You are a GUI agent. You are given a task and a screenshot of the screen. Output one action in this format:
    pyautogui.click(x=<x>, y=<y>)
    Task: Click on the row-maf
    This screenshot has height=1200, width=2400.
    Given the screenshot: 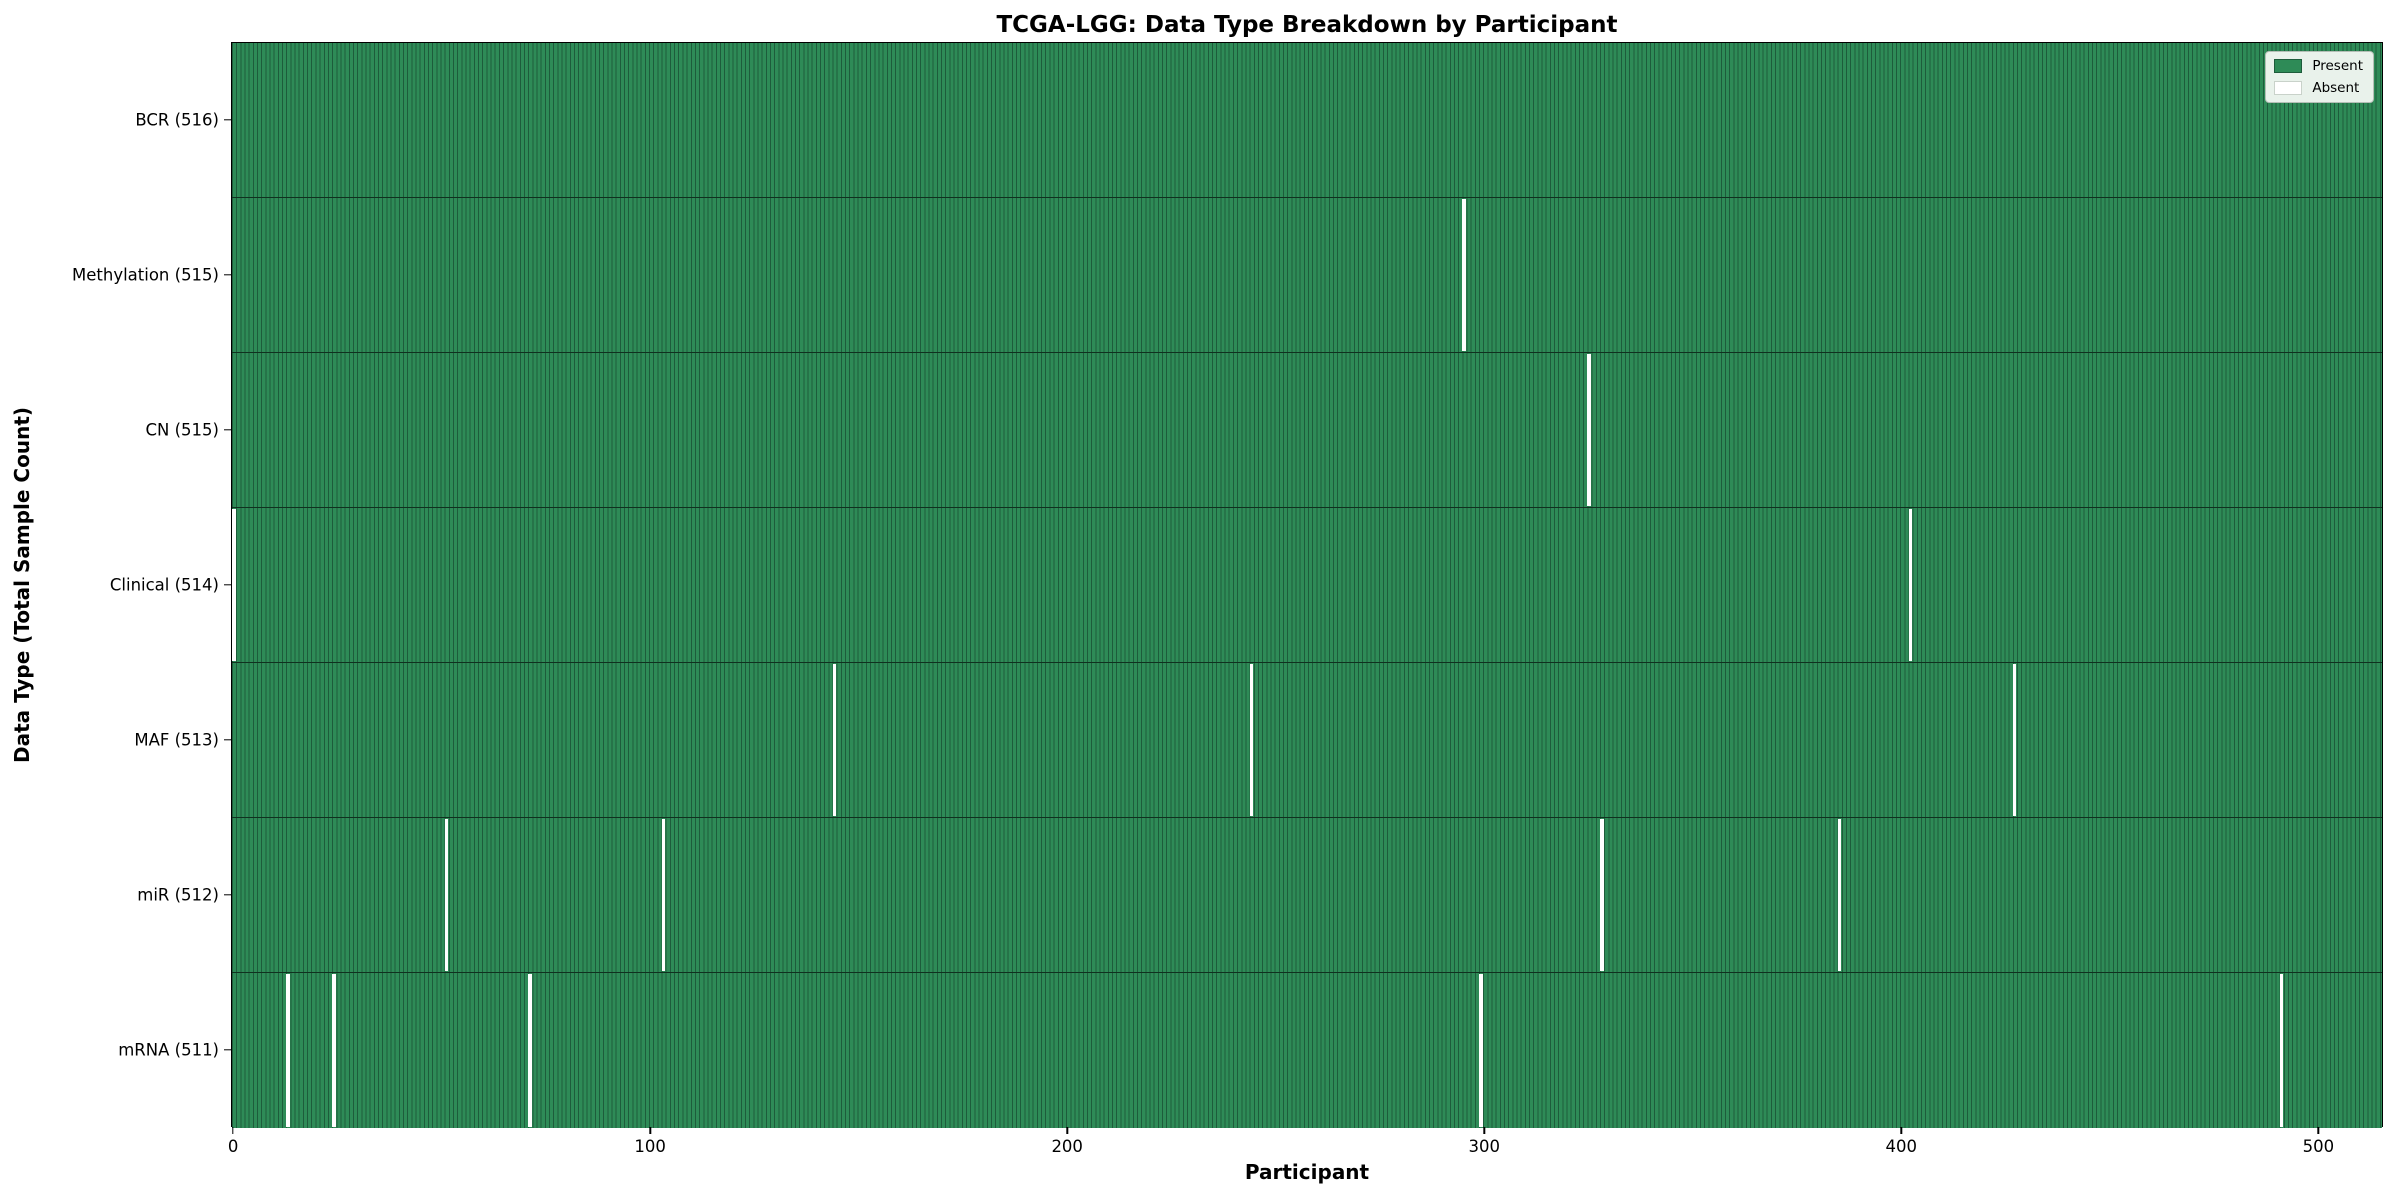 What is the action you would take?
    pyautogui.click(x=1307, y=740)
    